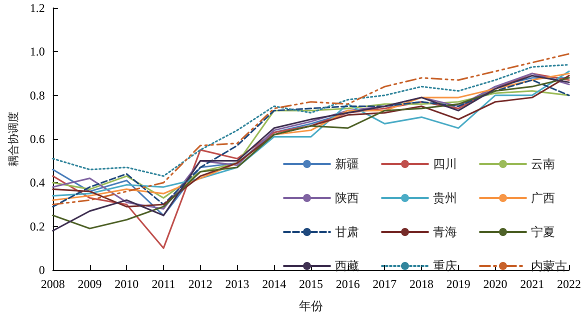 The height and width of the screenshot is (321, 584). What do you see at coordinates (543, 198) in the screenshot?
I see `legend-label: 广西` at bounding box center [543, 198].